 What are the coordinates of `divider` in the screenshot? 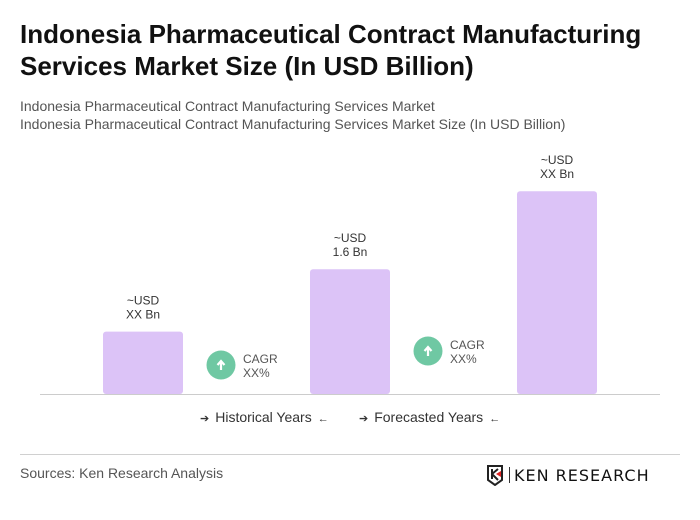 It's located at (350, 454).